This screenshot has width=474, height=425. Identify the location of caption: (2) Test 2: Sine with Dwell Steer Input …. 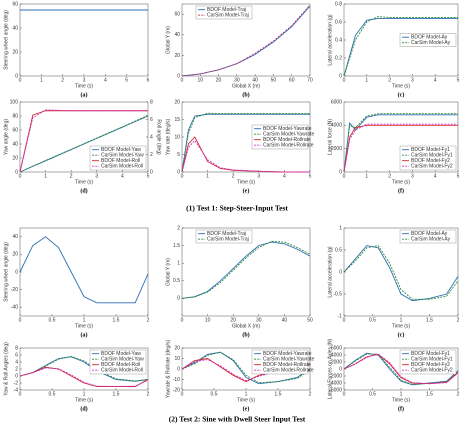
(237, 419).